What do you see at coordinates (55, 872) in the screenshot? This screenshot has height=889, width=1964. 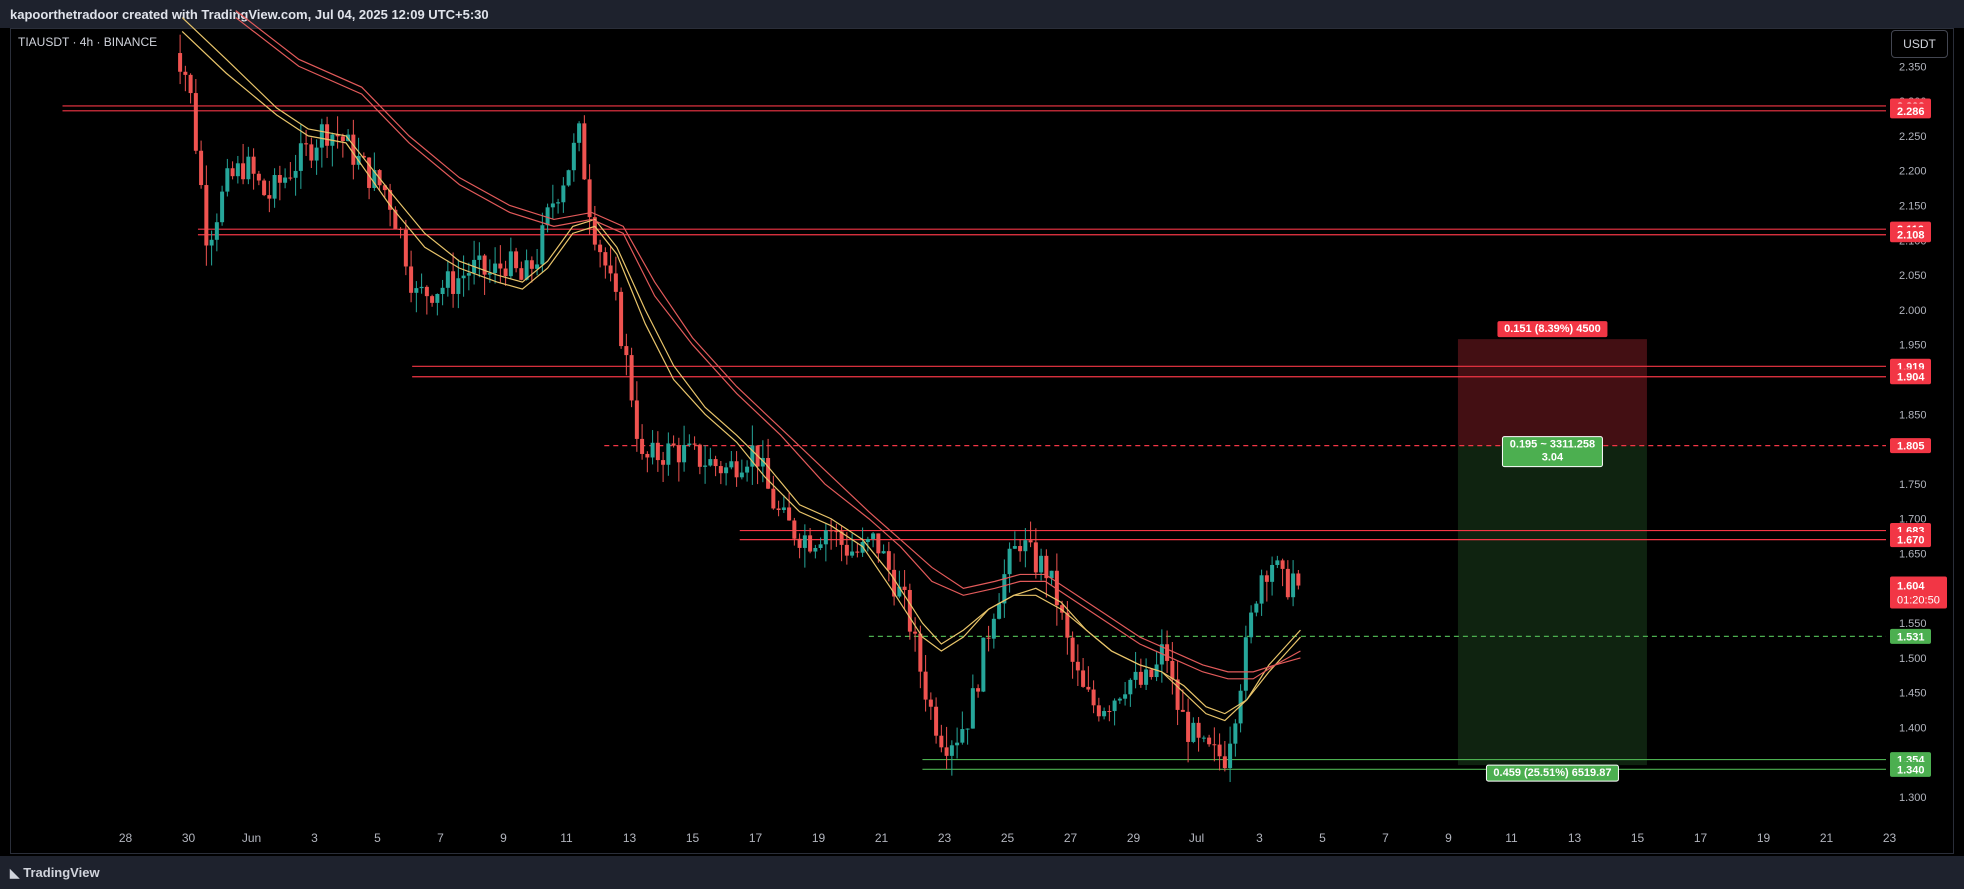 I see `tradingview-logo: ◣ TradingView` at bounding box center [55, 872].